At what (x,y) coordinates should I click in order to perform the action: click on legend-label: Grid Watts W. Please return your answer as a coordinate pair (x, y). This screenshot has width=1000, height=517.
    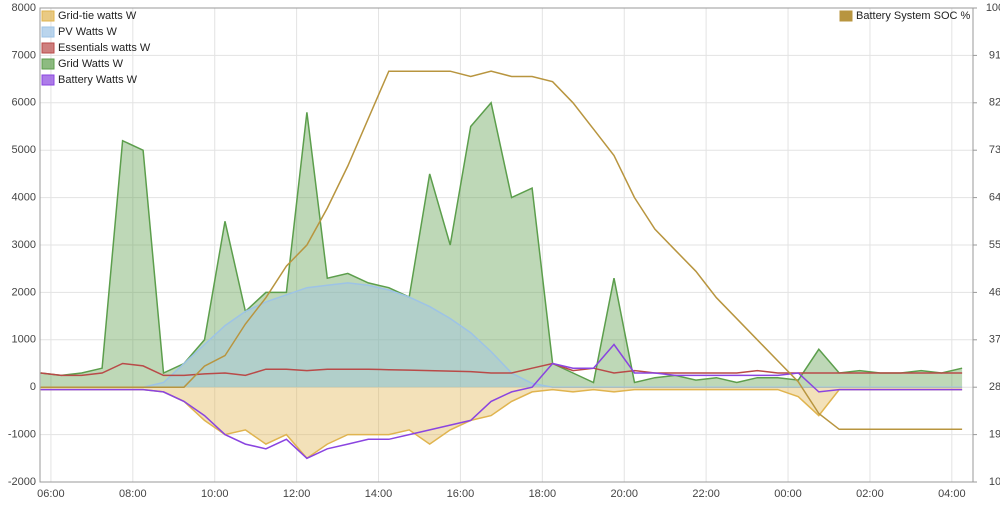
    Looking at the image, I should click on (91, 64).